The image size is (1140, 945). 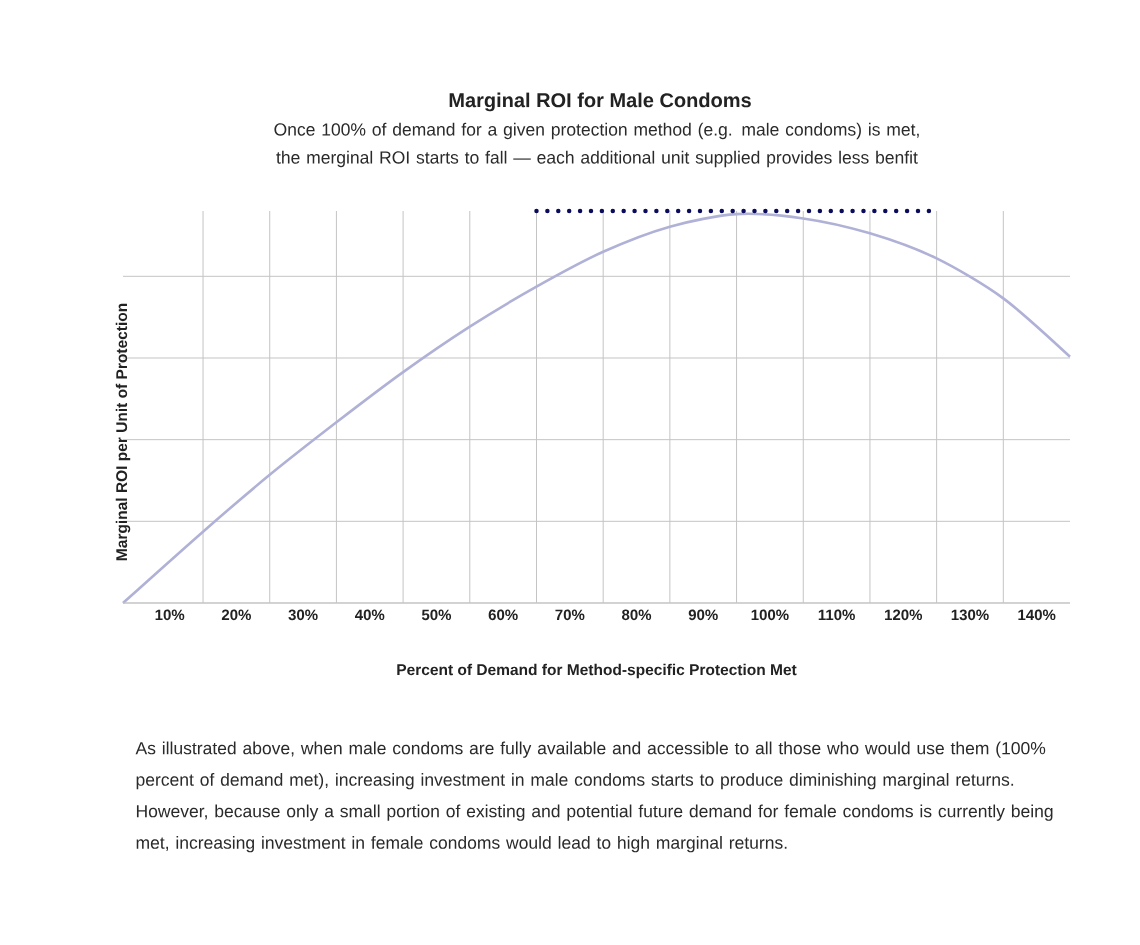 I want to click on text: As illustrated above, when male condoms are fully available and accessible to all those who would use them (100% percent of demand met), increasing investment in male condoms starts to produce diminishing marginal returns. However, because only a small portion of existing and potential future demand for female condoms is currently being met, increasing investment in female condoms would lead to high marginal returns., so click(x=594, y=797).